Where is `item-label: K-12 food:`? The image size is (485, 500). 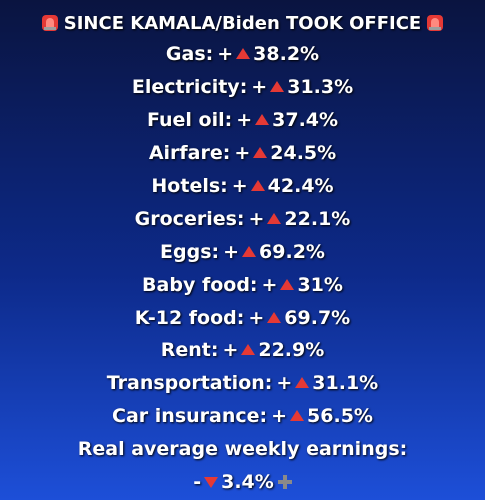
item-label: K-12 food: is located at coordinates (189, 317).